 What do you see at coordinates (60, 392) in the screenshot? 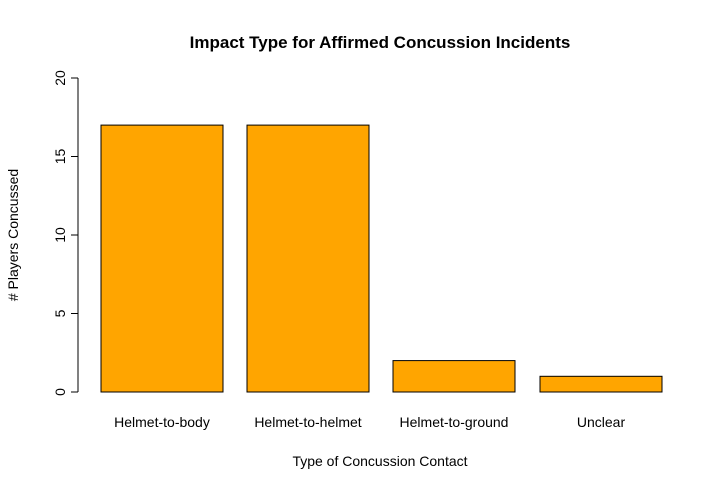
I see `y-tick-label: 0` at bounding box center [60, 392].